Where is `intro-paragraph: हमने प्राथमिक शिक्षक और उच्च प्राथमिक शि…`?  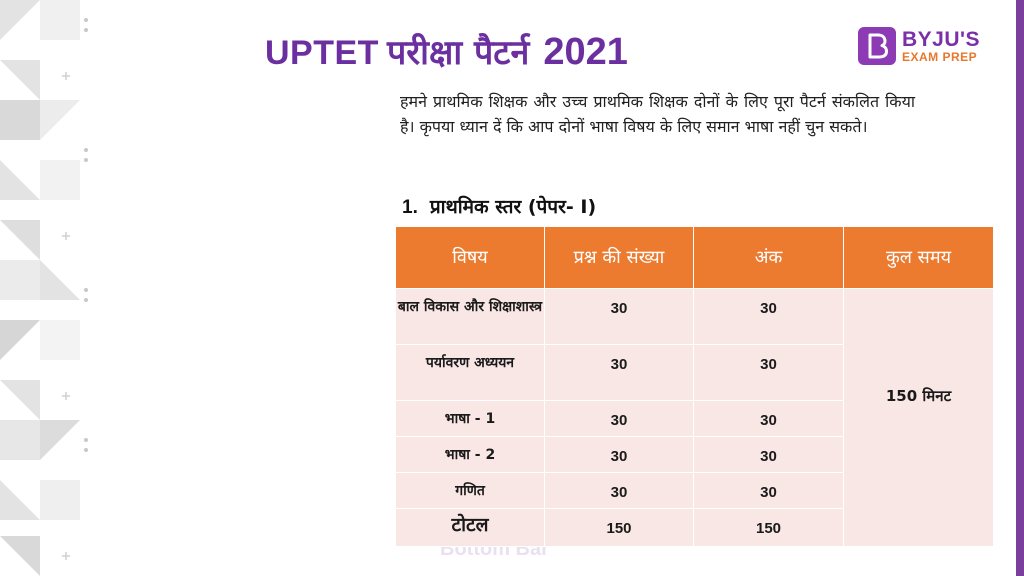
intro-paragraph: हमने प्राथमिक शिक्षक और उच्च प्राथमिक शि… is located at coordinates (657, 114).